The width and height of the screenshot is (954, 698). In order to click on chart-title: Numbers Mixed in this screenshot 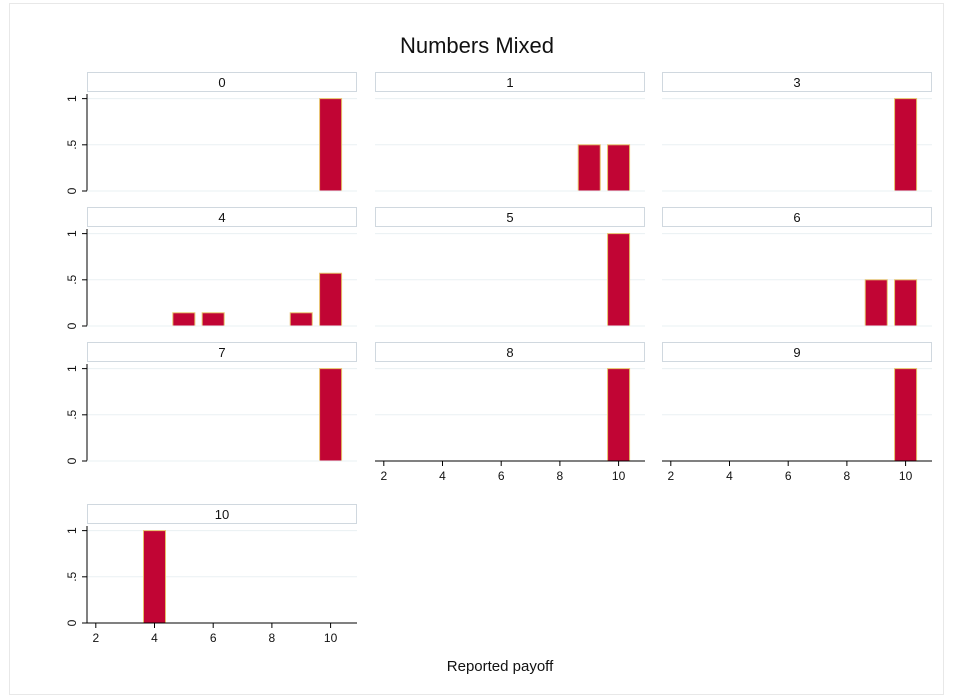, I will do `click(477, 45)`.